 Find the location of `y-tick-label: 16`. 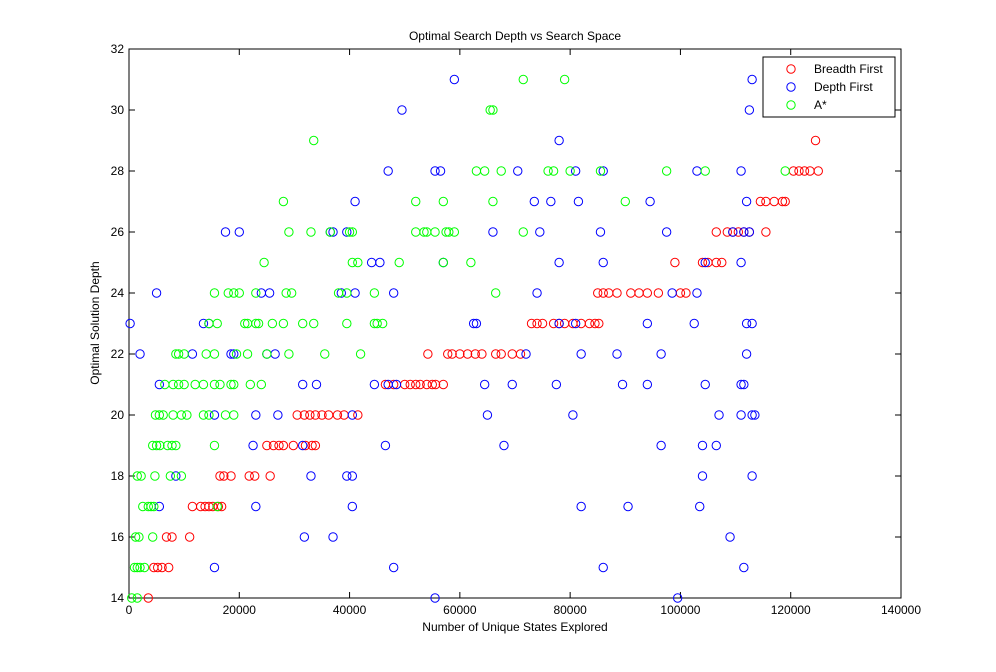

y-tick-label: 16 is located at coordinates (118, 537).